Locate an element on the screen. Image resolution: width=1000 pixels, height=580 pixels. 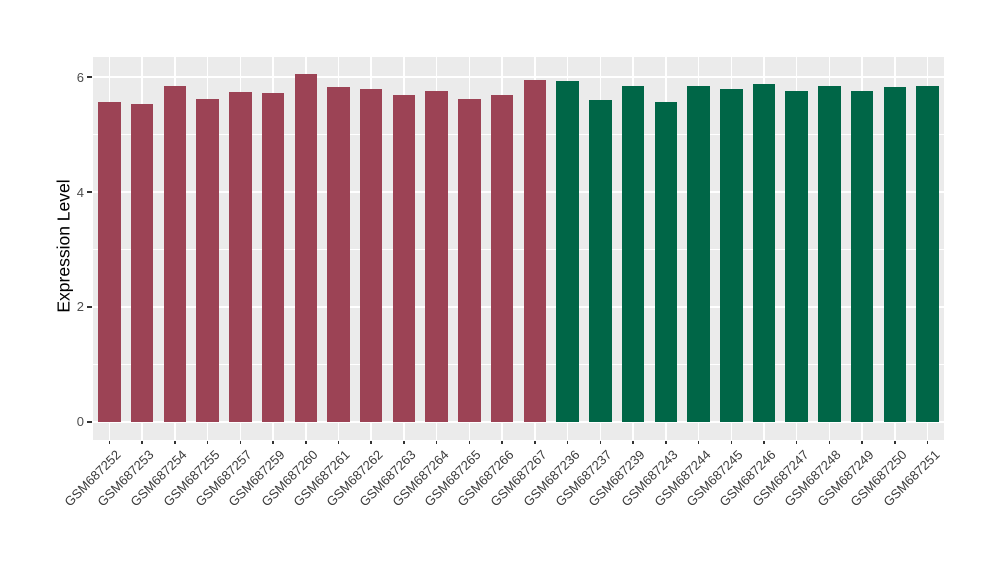
y-tick-label: 2 is located at coordinates (80, 307).